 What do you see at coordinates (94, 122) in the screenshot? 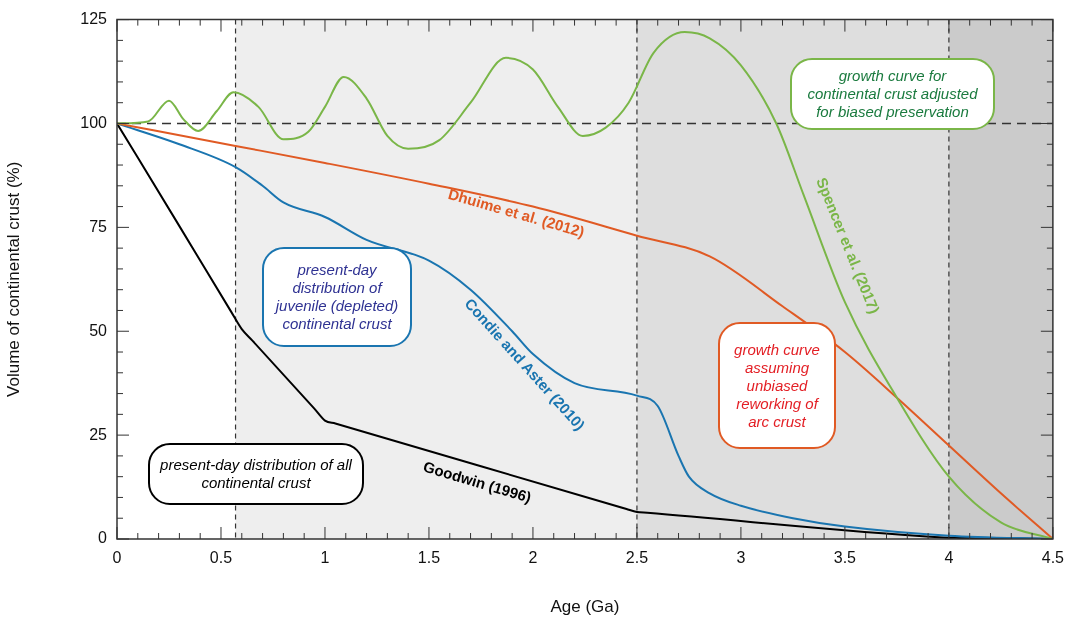
I see `y-tick-label: 100` at bounding box center [94, 122].